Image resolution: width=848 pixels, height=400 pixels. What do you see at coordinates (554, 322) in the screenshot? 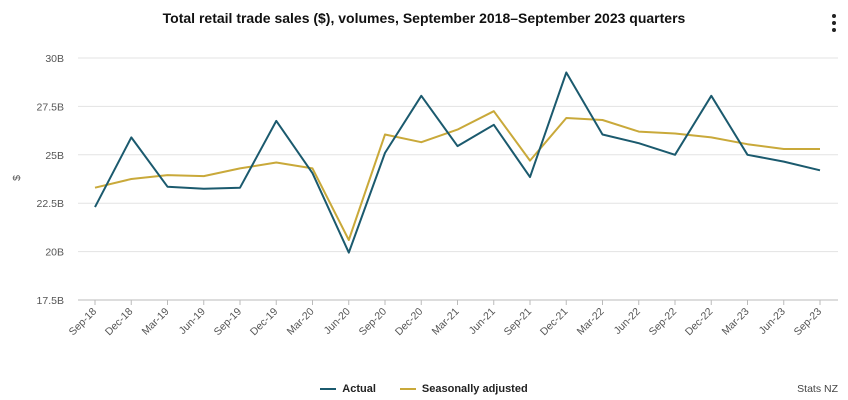
I see `x-tick-label: Dec-21` at bounding box center [554, 322].